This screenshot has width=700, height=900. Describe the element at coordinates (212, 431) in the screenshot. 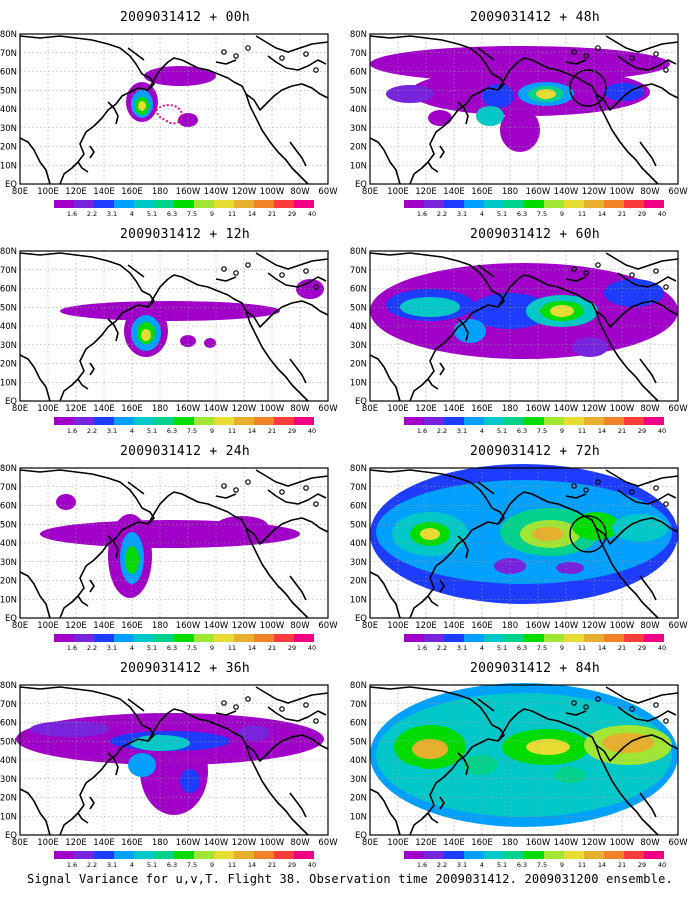

I see `colorbar-label: 9` at that location.